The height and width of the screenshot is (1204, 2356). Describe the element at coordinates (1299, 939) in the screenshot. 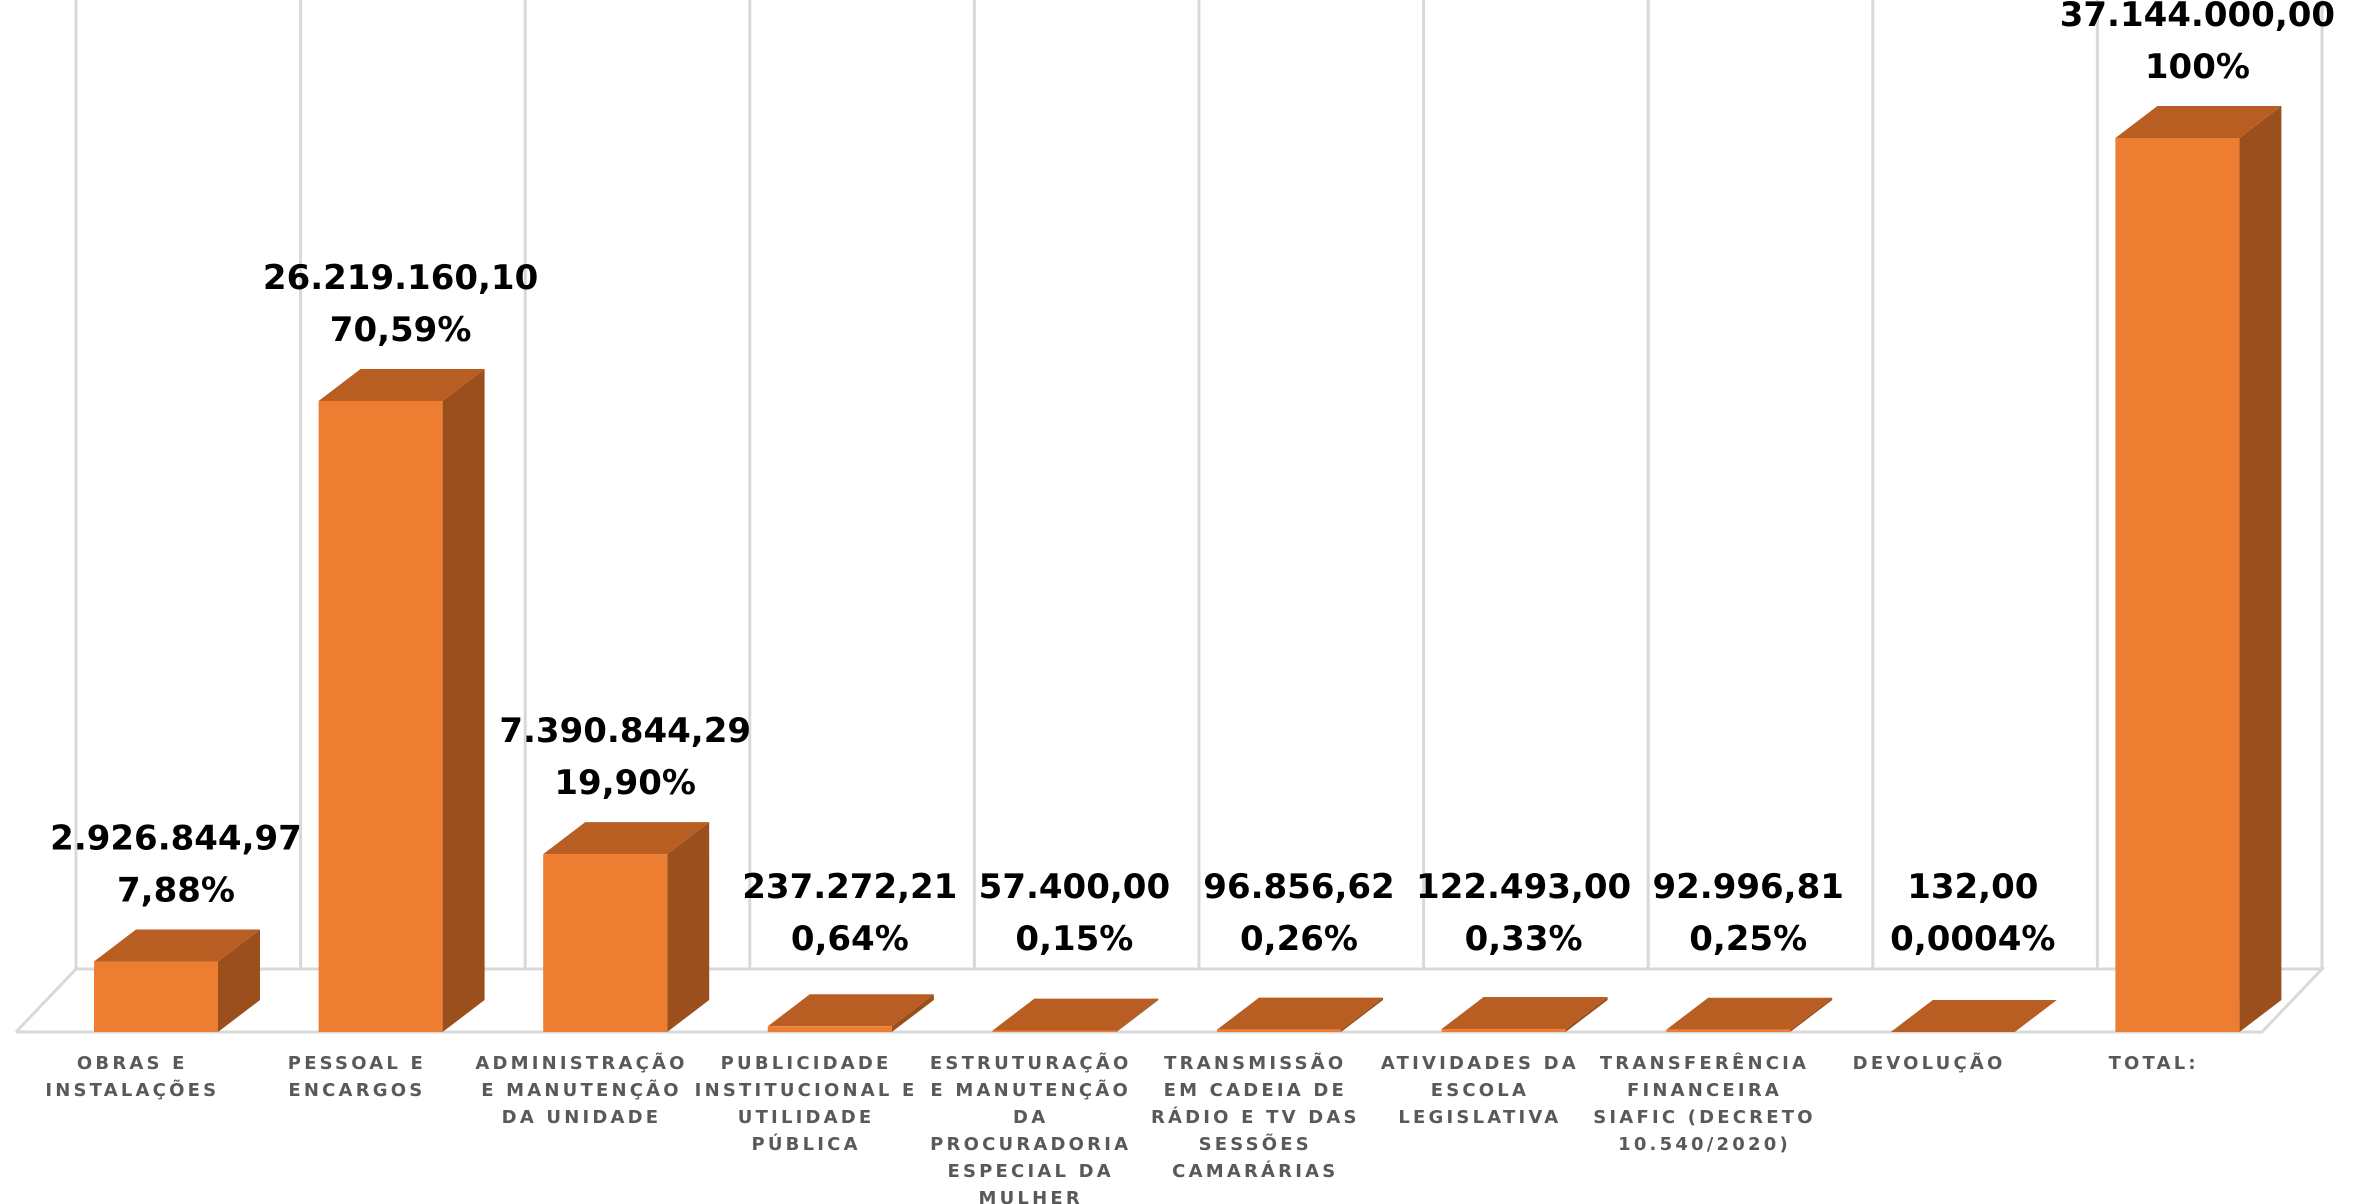

I see `data-label-percent: 0,26%` at that location.